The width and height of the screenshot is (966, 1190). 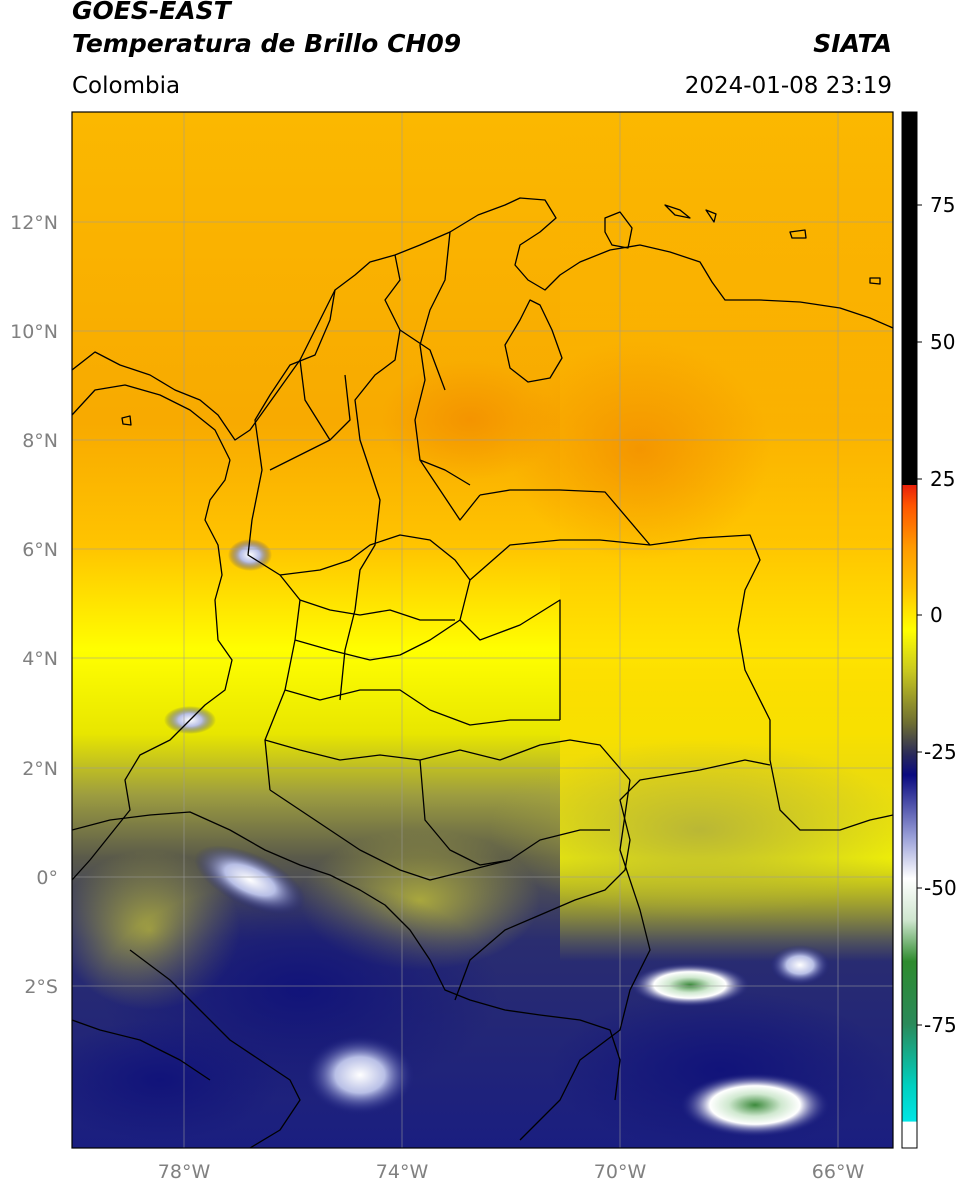 I want to click on longitude-axis: 78°W 74°W 70°W 66°W, so click(x=511, y=1172).